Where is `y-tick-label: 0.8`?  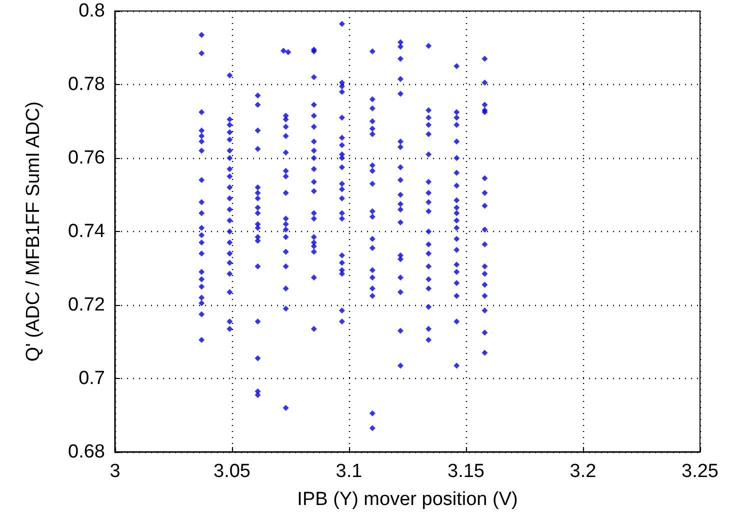
y-tick-label: 0.8 is located at coordinates (91, 11).